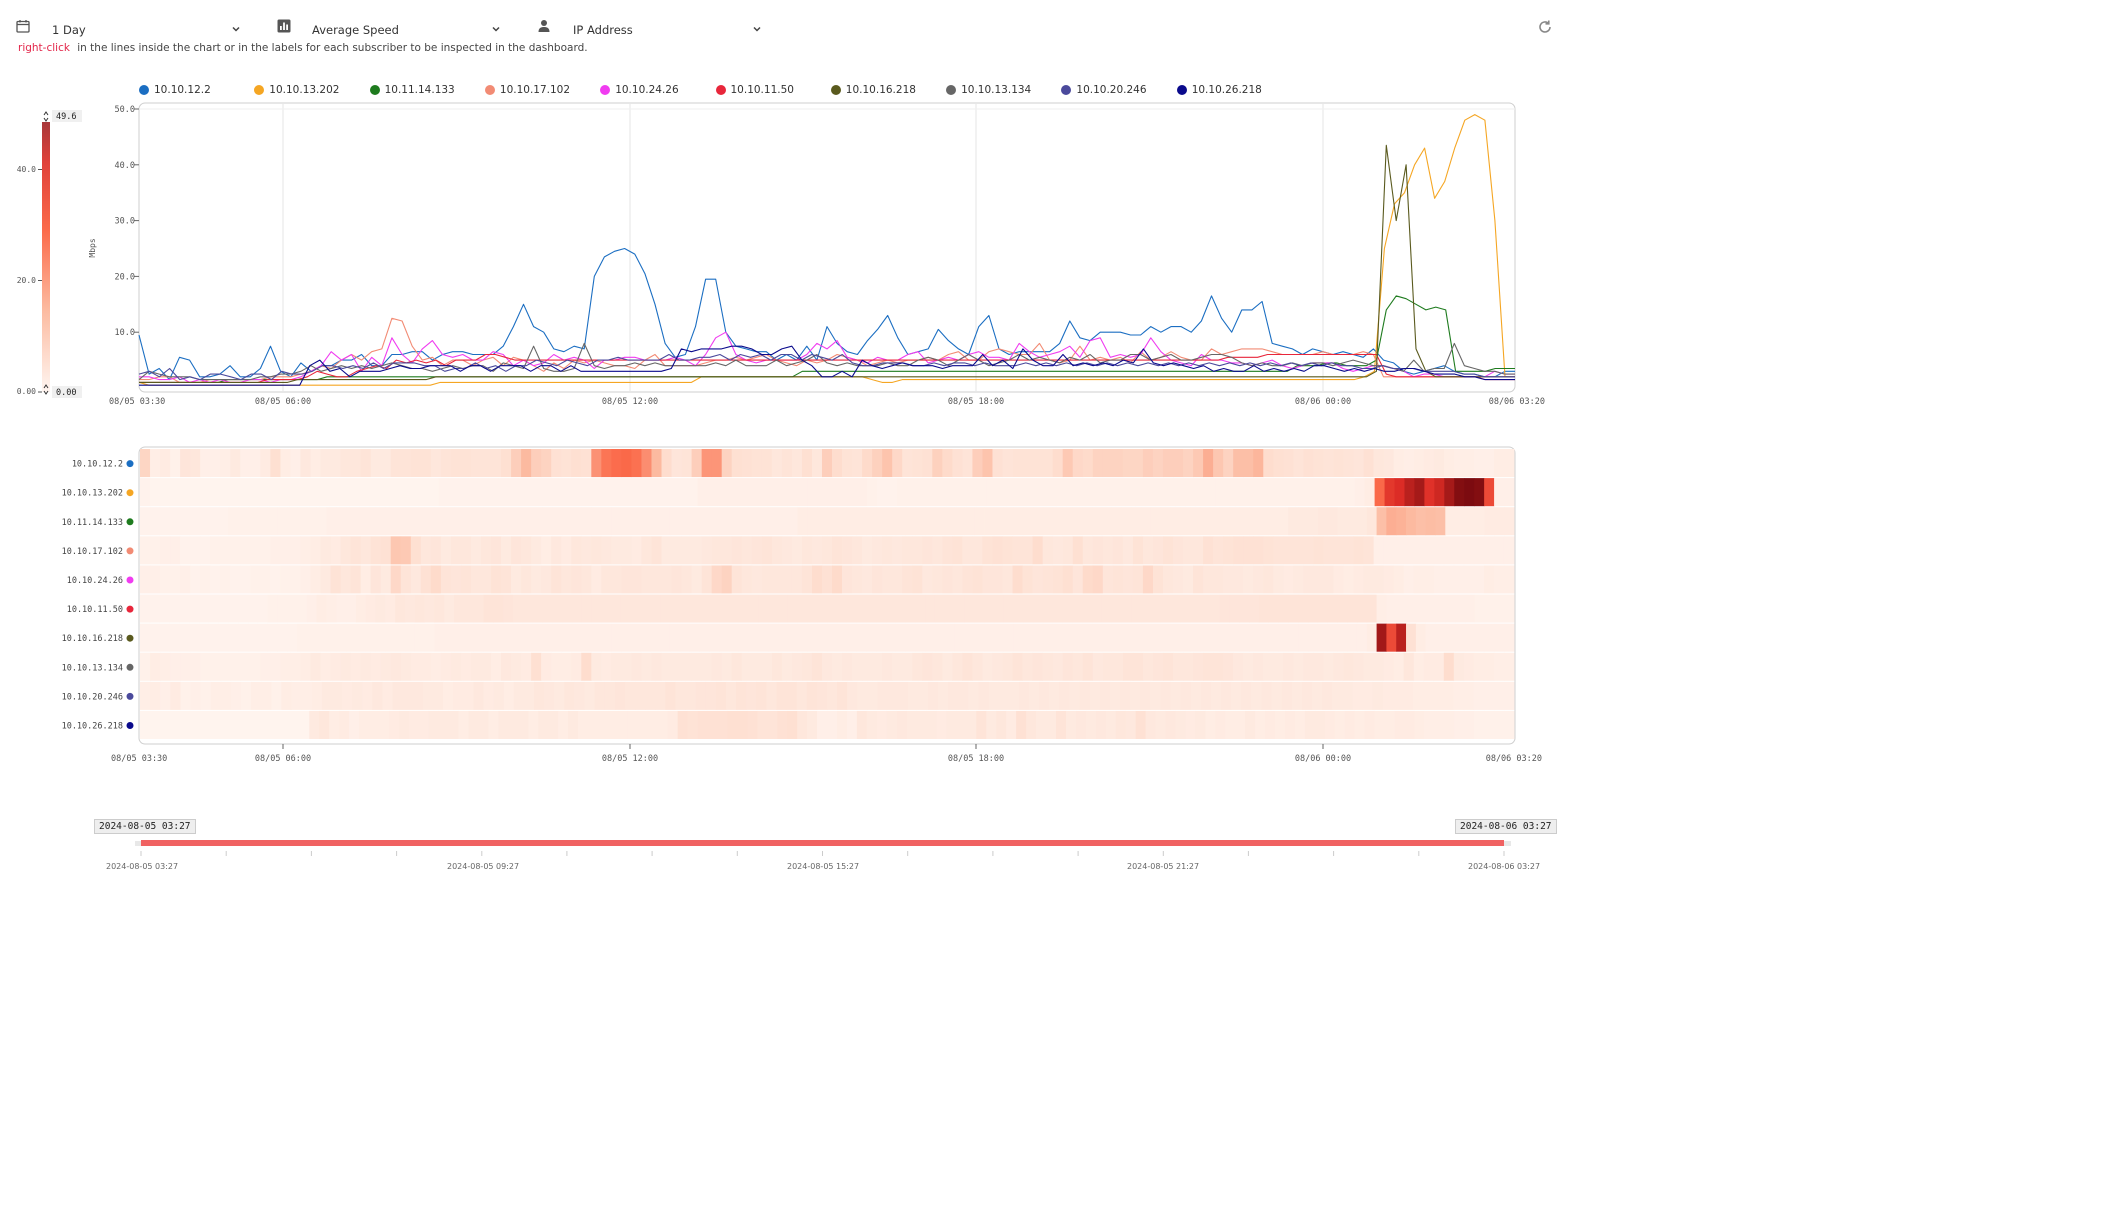 This screenshot has height=1212, width=2123. Describe the element at coordinates (1219, 90) in the screenshot. I see `legend-item: 10.10.26.218` at that location.